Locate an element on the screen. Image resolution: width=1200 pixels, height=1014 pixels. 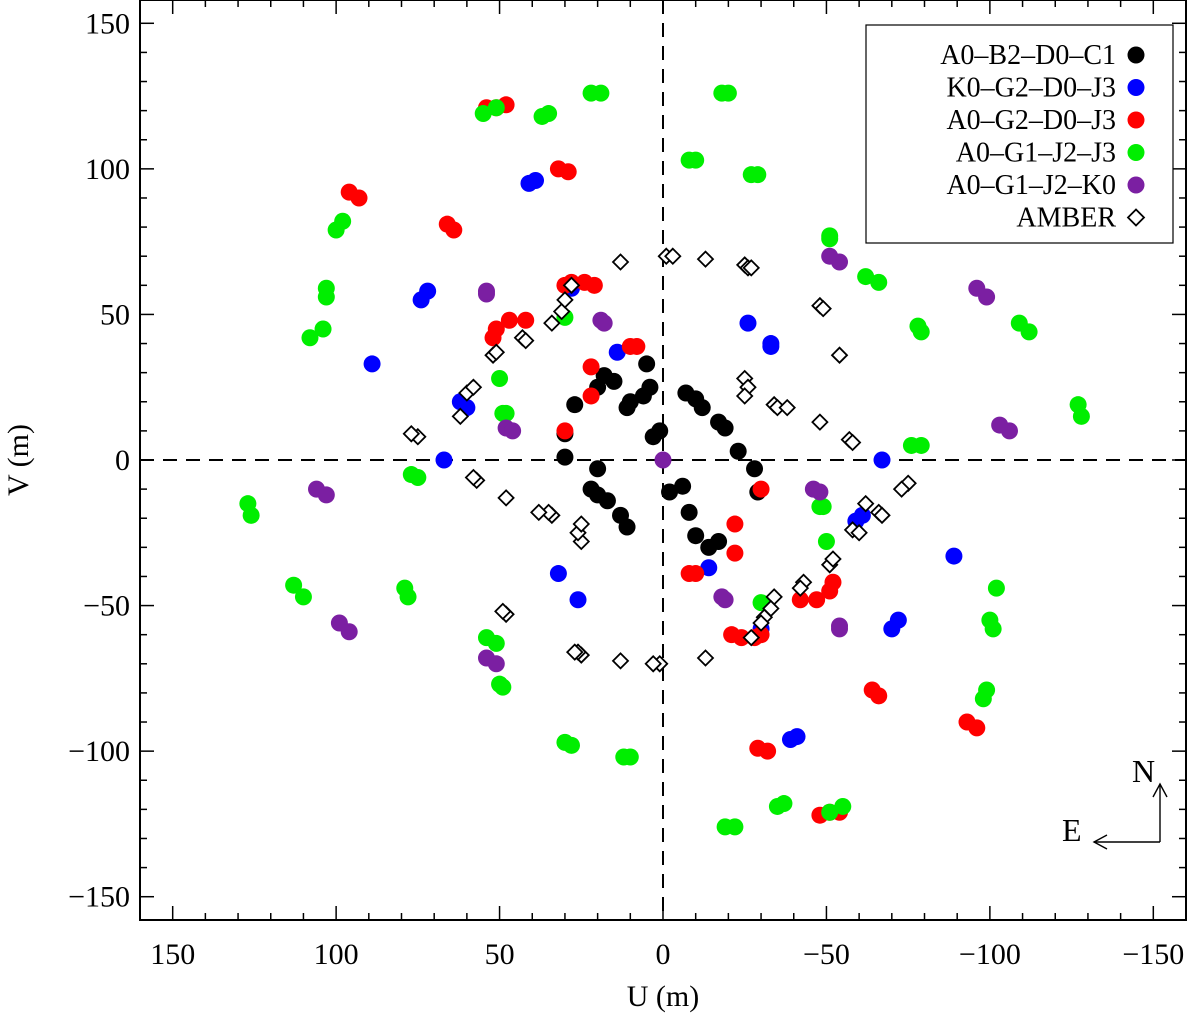
x-tick-label: 50 is located at coordinates (500, 954).